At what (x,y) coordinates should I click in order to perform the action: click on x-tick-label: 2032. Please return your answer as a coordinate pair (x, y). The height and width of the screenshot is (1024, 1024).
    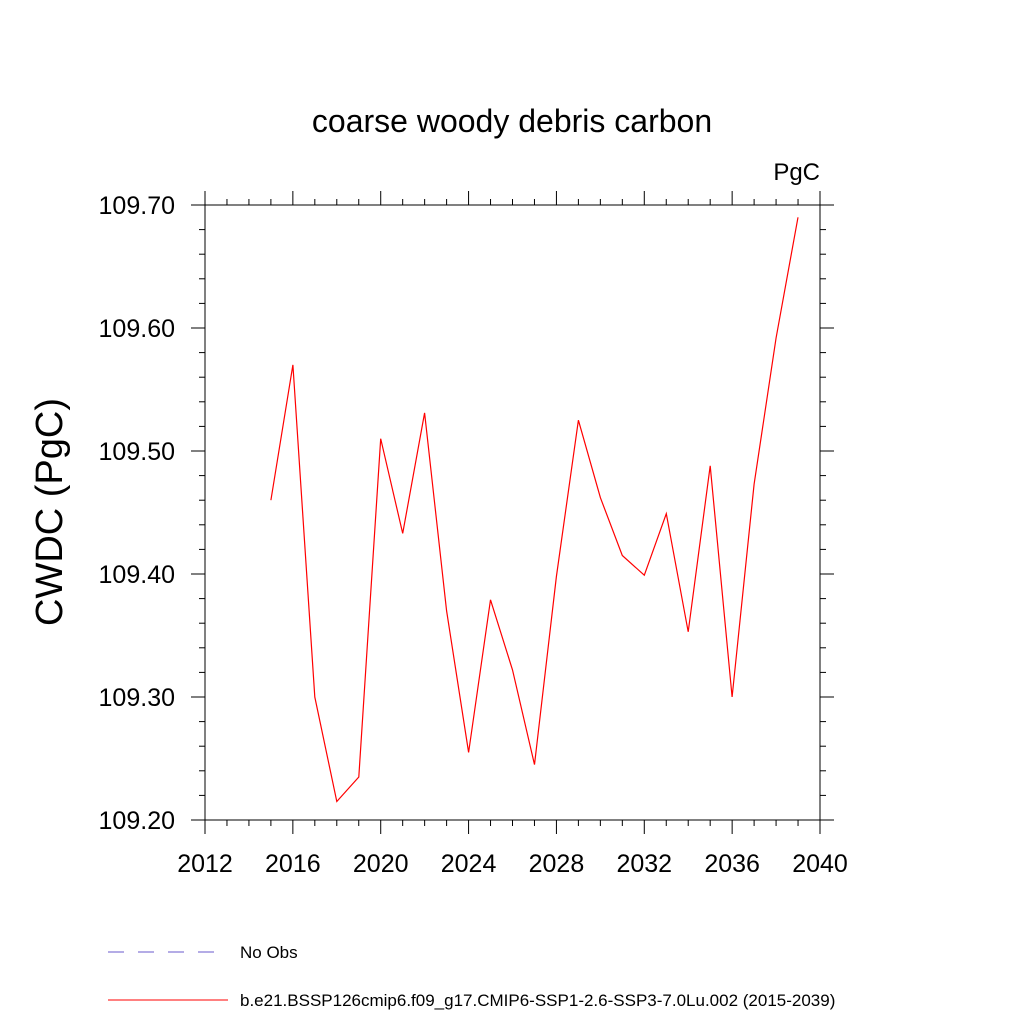
    Looking at the image, I should click on (644, 864).